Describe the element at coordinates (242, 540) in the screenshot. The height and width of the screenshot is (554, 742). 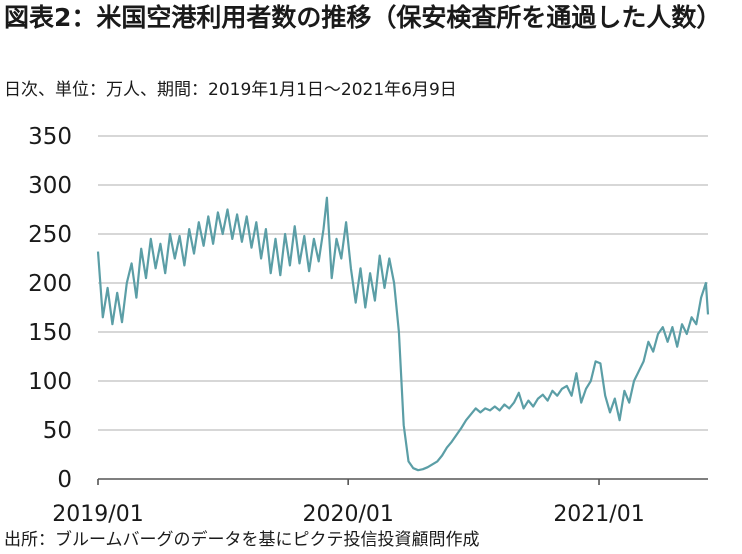
I see `source-note: 出所：ブルームバーグのデータを基にピクテ投信投資顧問作成` at that location.